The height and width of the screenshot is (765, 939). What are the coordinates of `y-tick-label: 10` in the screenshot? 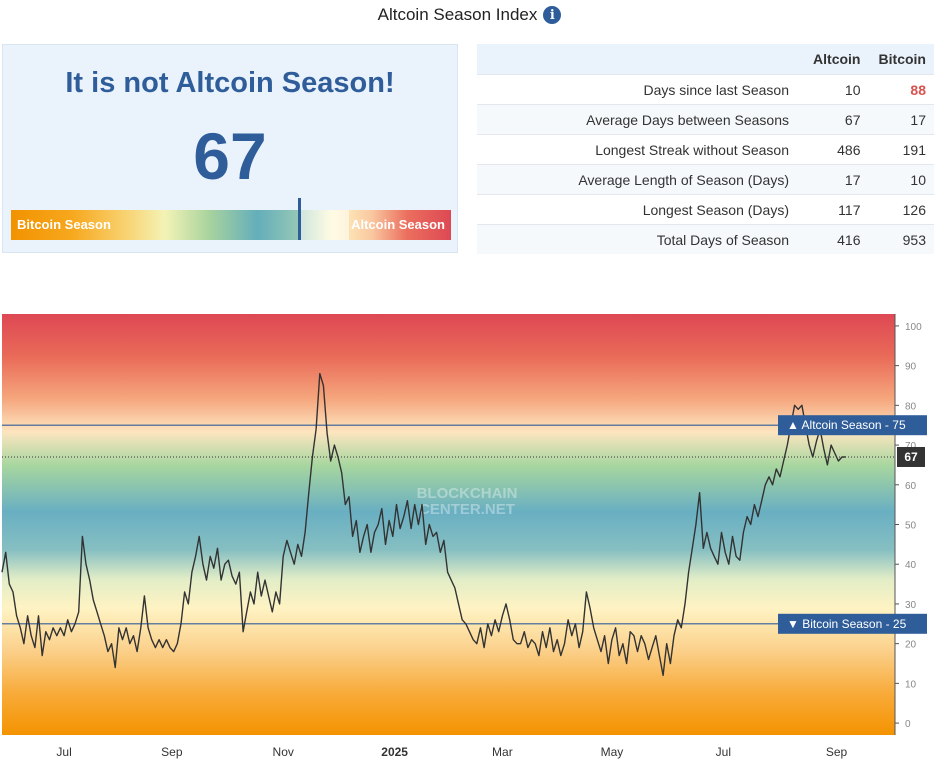 It's located at (911, 684).